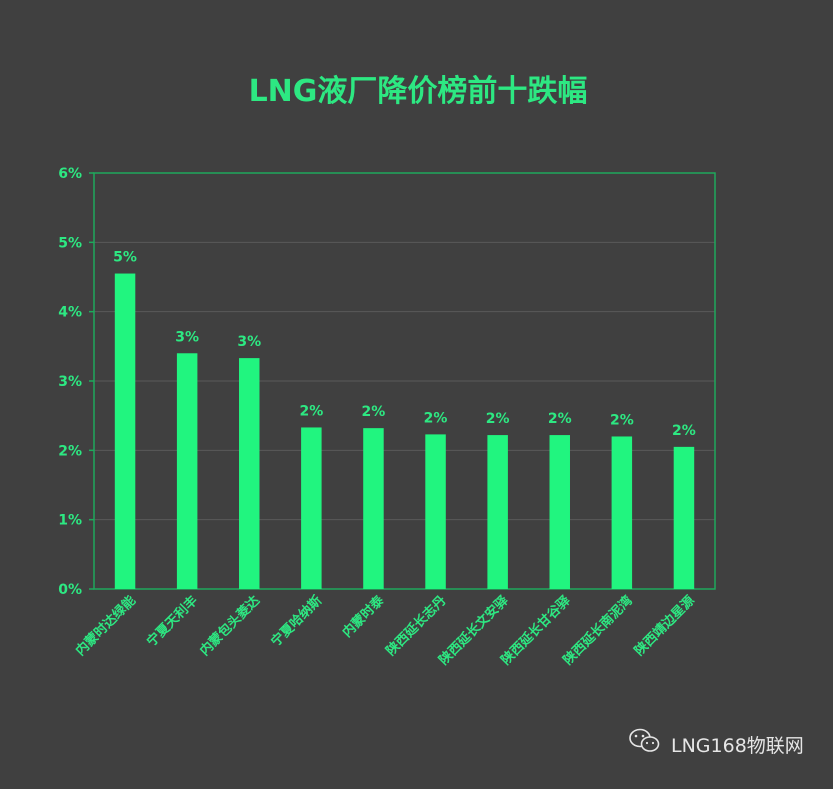  I want to click on watermark-text: LNG168物联网, so click(737, 746).